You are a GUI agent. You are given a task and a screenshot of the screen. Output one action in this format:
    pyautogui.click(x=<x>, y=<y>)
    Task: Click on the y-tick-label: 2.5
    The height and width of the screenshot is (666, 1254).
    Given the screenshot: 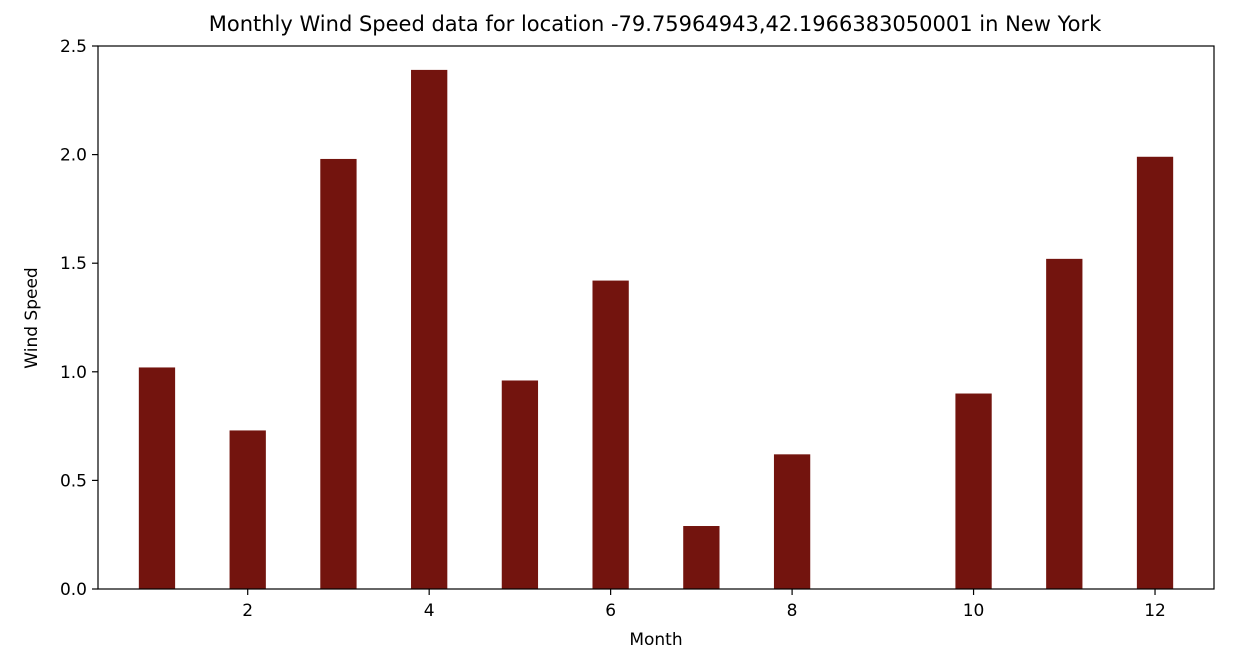 What is the action you would take?
    pyautogui.click(x=73, y=47)
    